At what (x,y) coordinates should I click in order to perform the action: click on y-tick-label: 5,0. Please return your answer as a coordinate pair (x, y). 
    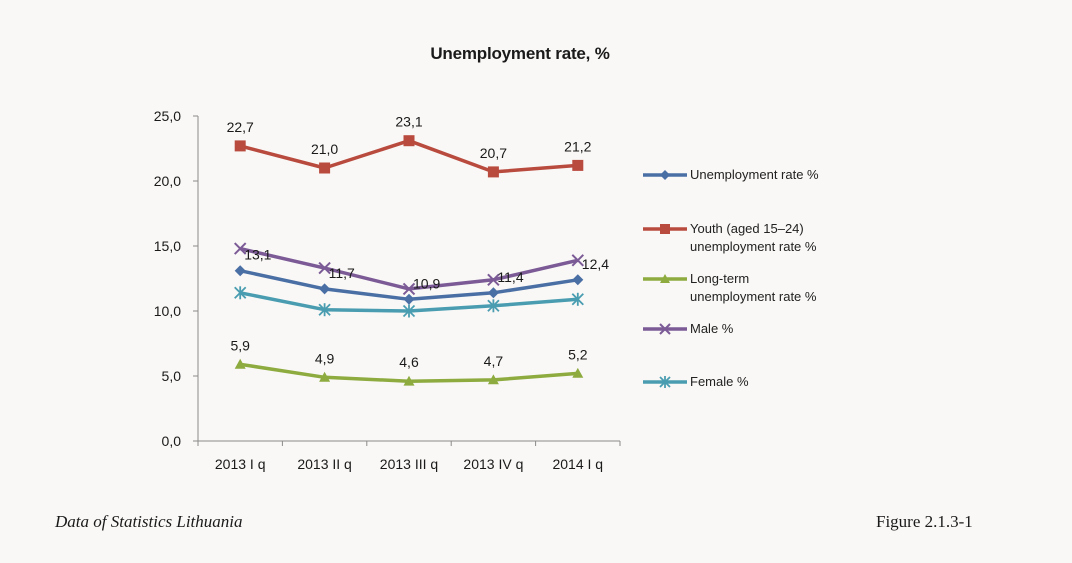
    Looking at the image, I should click on (172, 376).